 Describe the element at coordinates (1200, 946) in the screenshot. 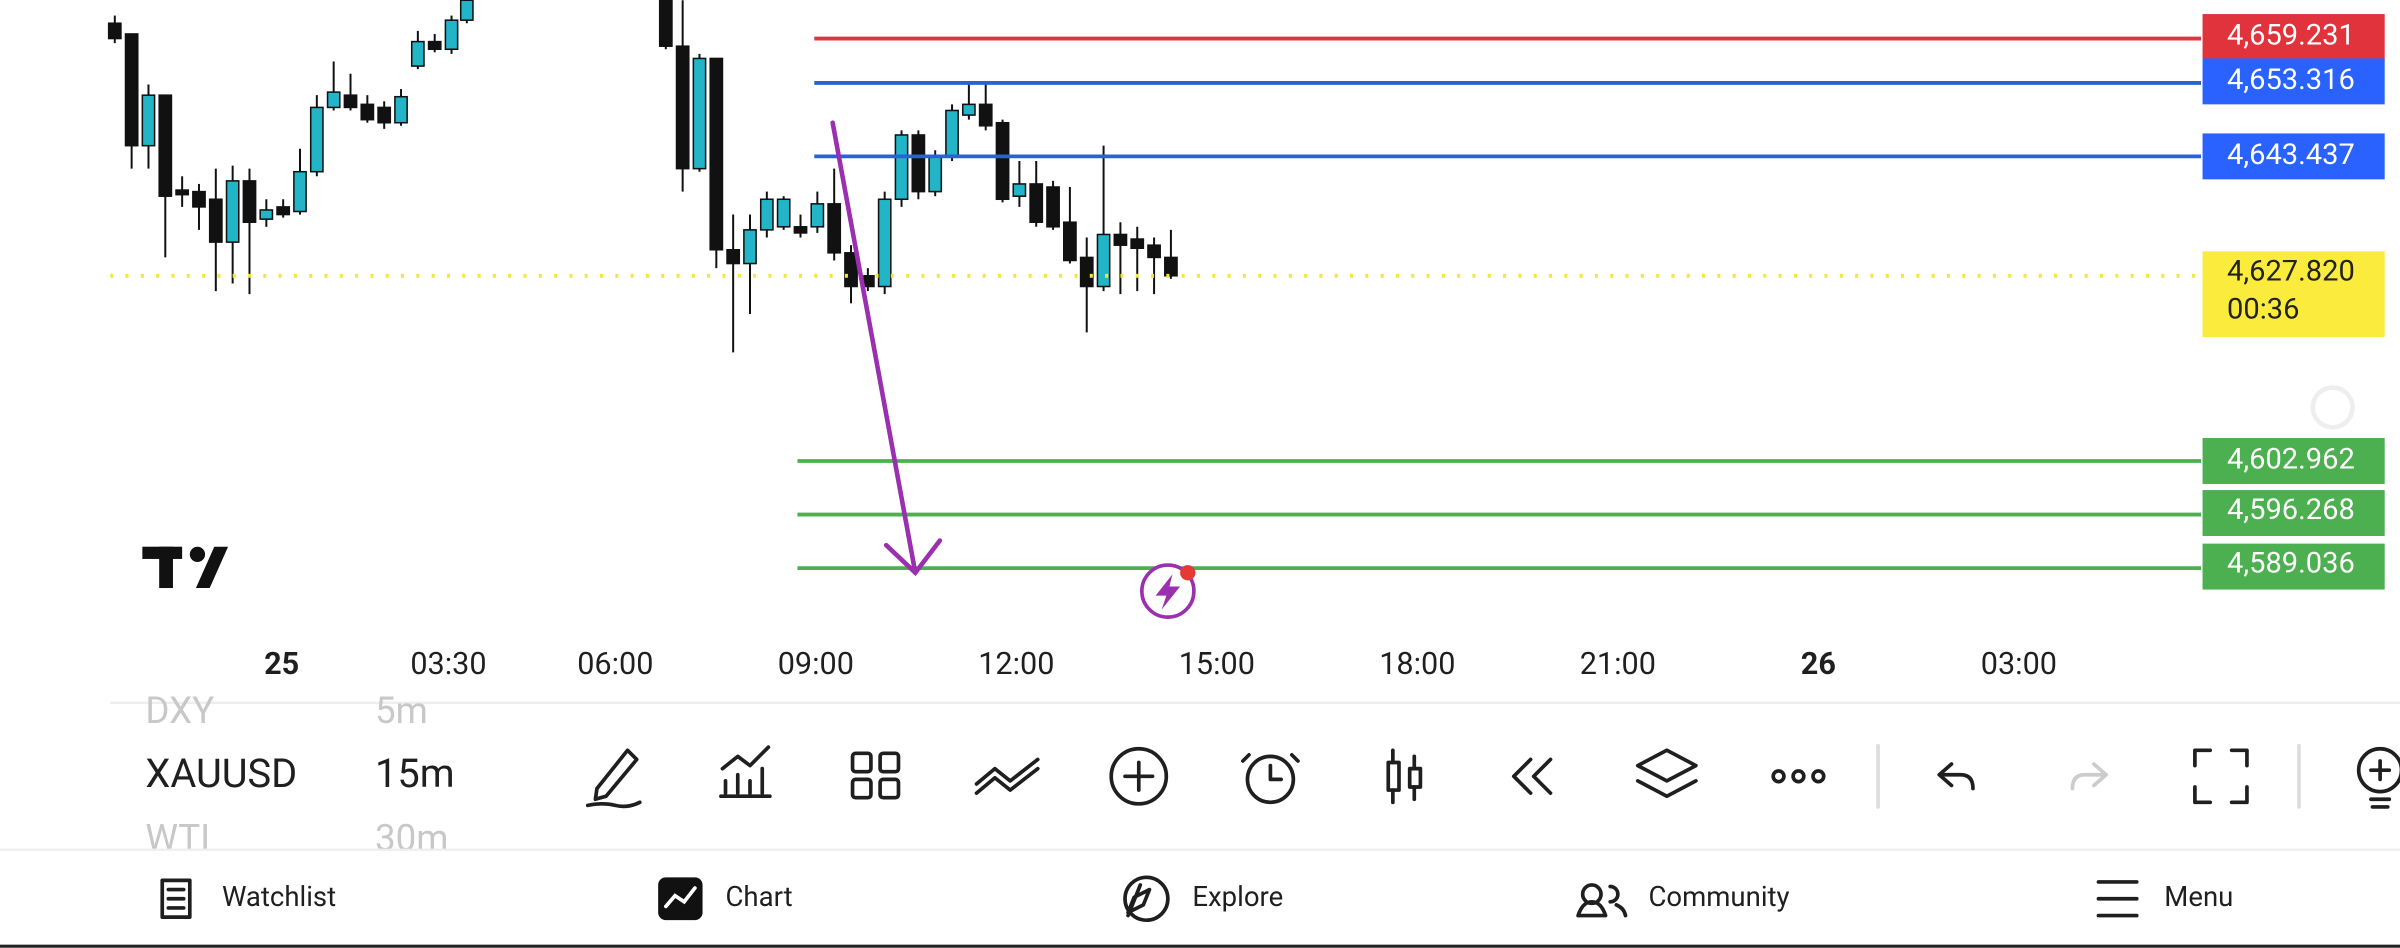

I see `bottom-edge` at that location.